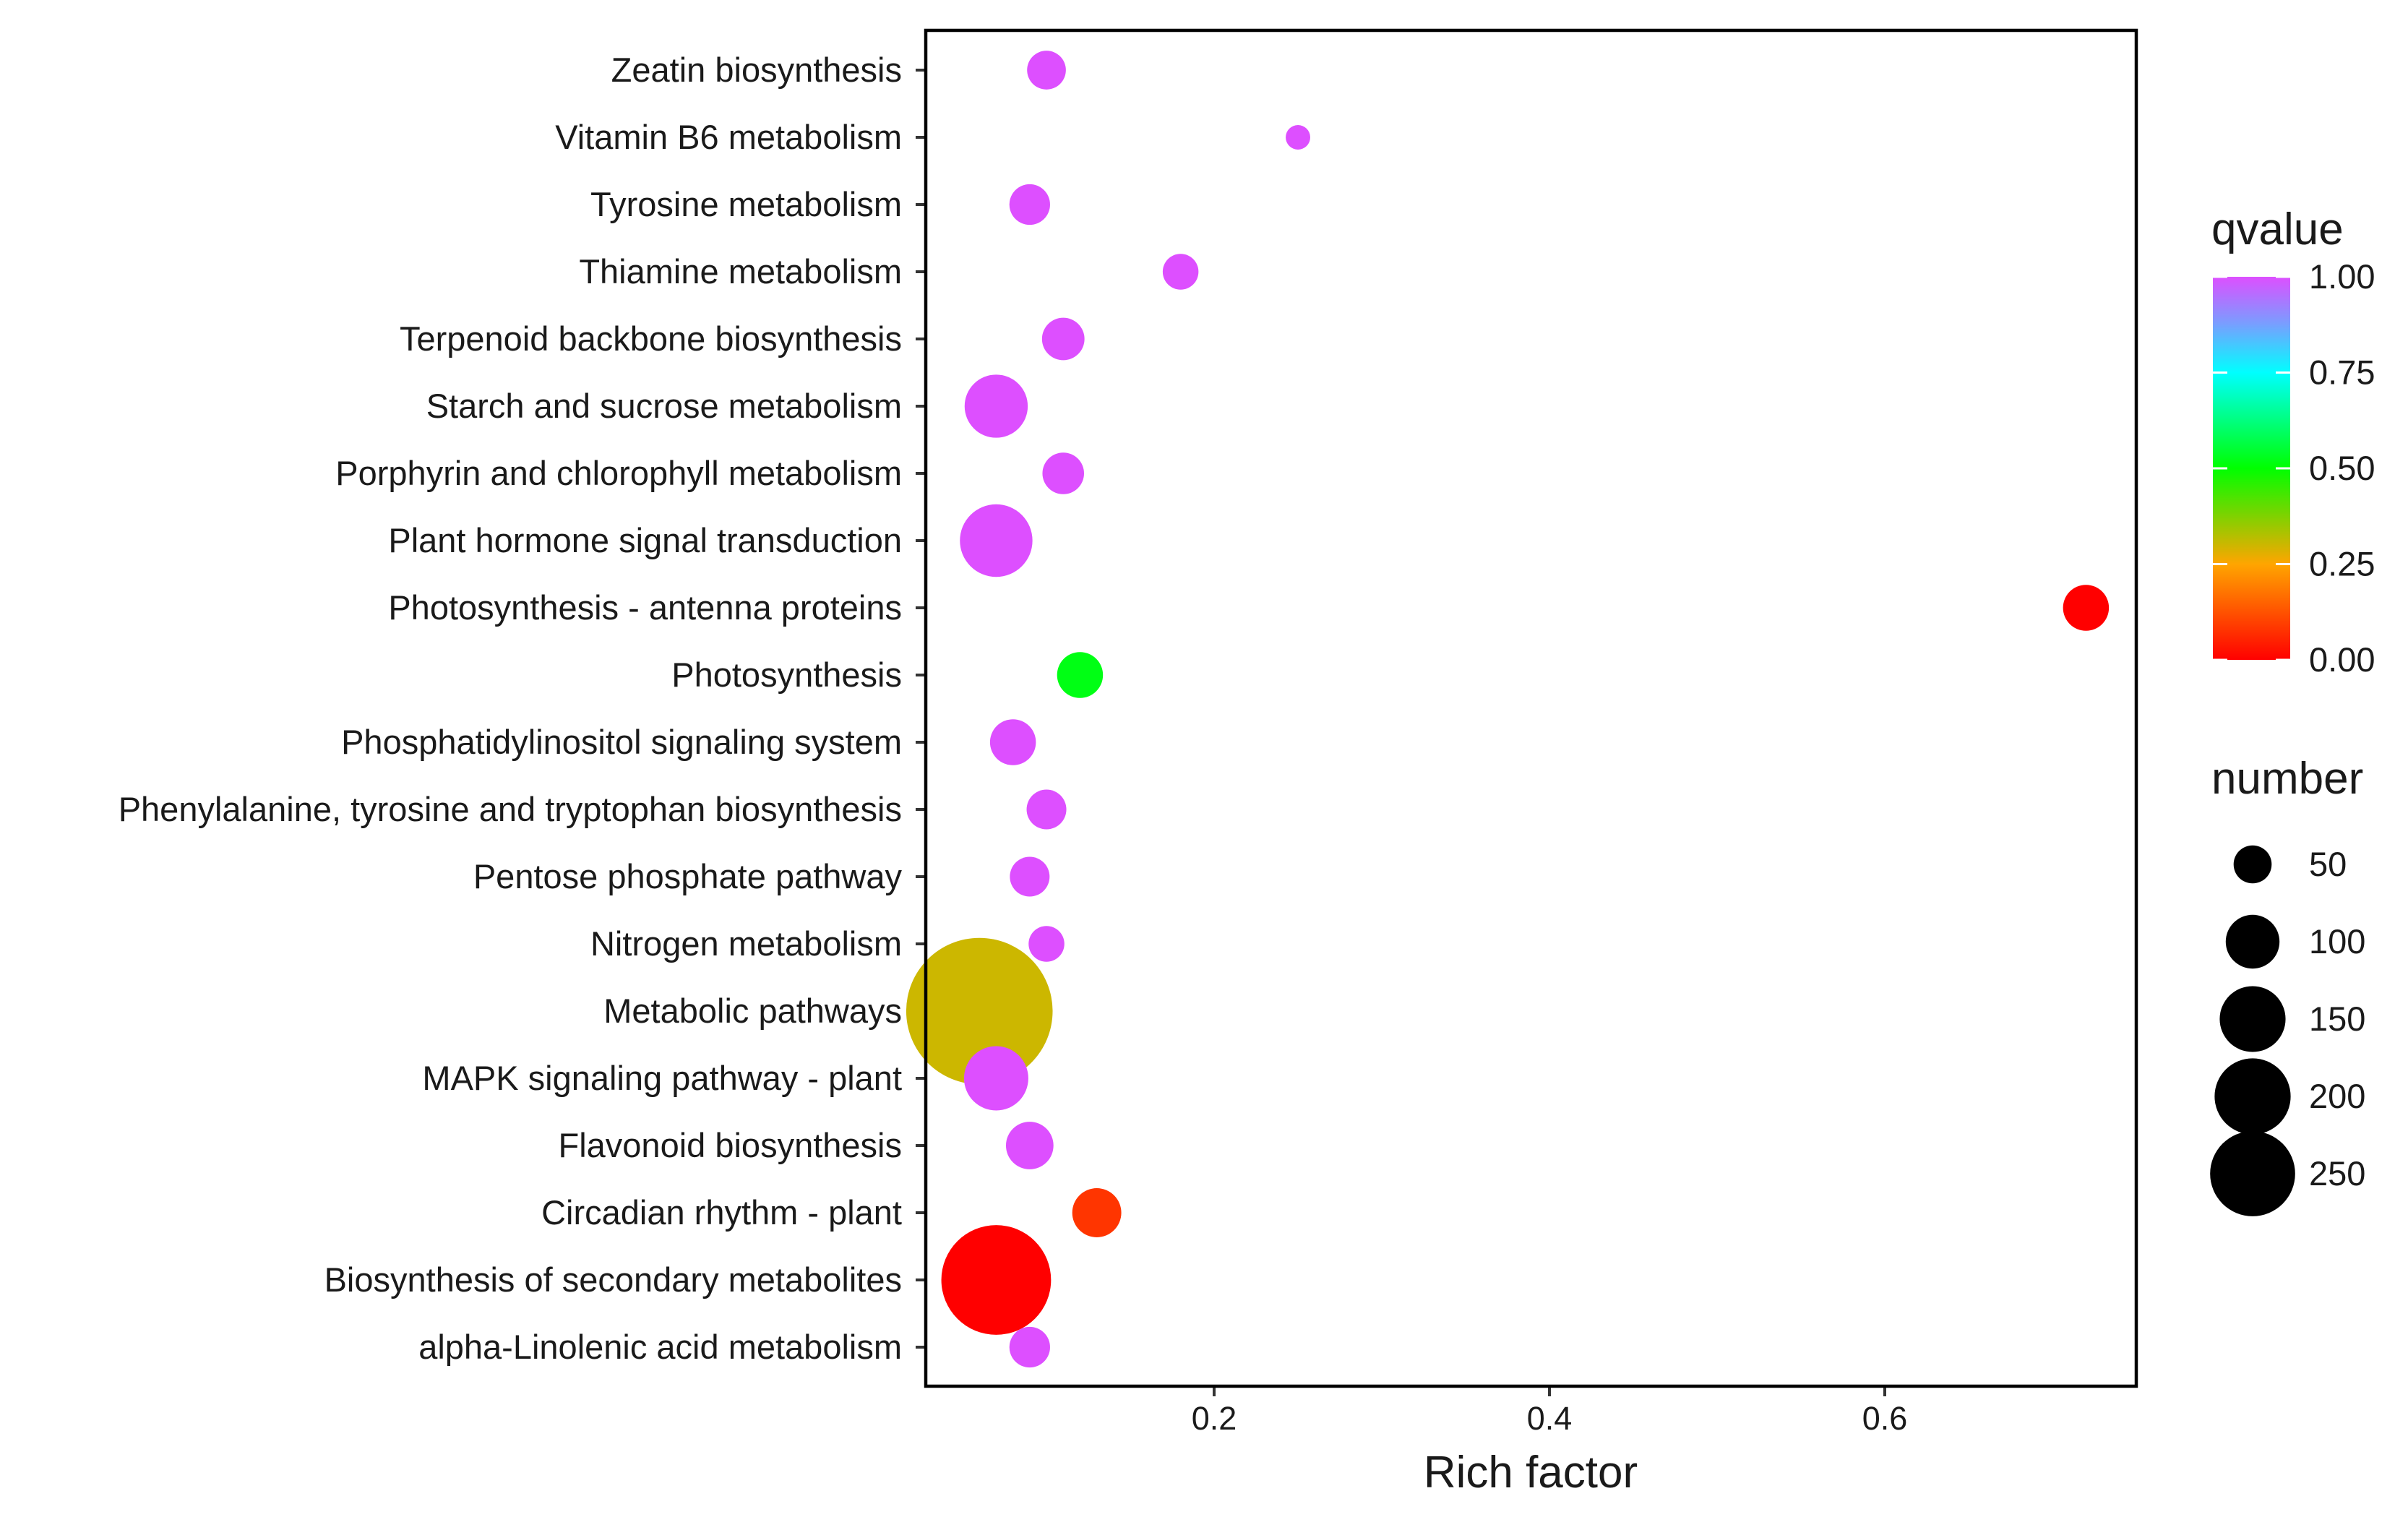 This screenshot has height=1517, width=2408. Describe the element at coordinates (731, 1145) in the screenshot. I see `y-label-flavonoid-biosynthesis: Flavonoid biosynthesis` at that location.